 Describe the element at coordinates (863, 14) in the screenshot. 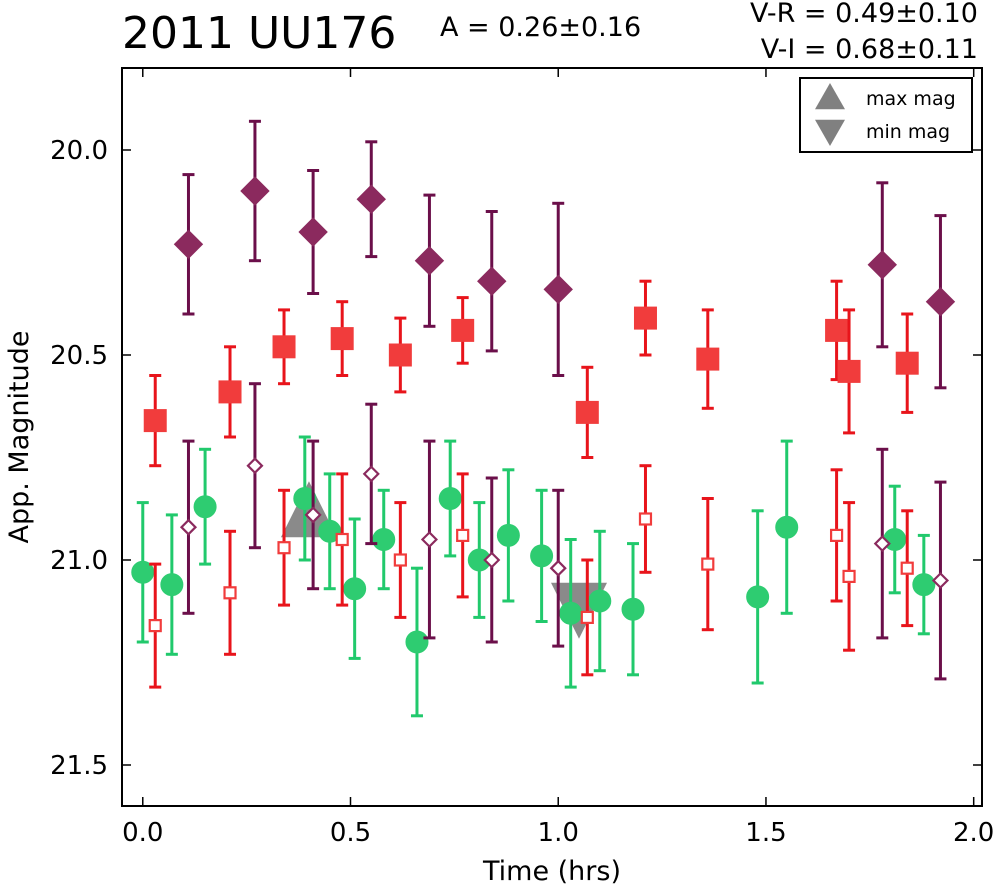

I see `color-index-vr: V-R = 0.49±0.10` at that location.